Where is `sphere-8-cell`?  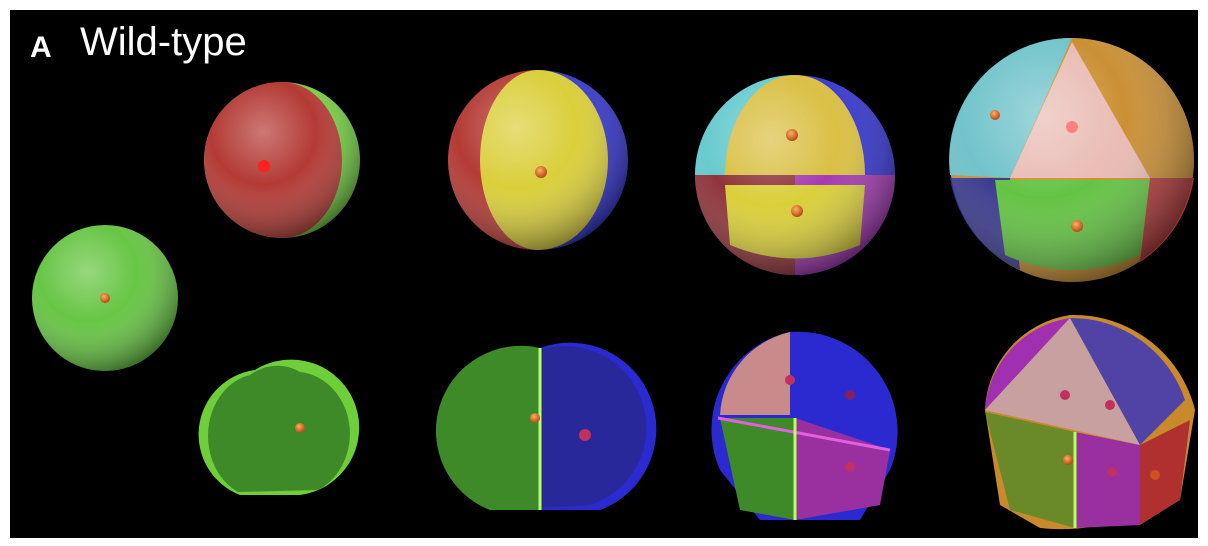 sphere-8-cell is located at coordinates (795, 175).